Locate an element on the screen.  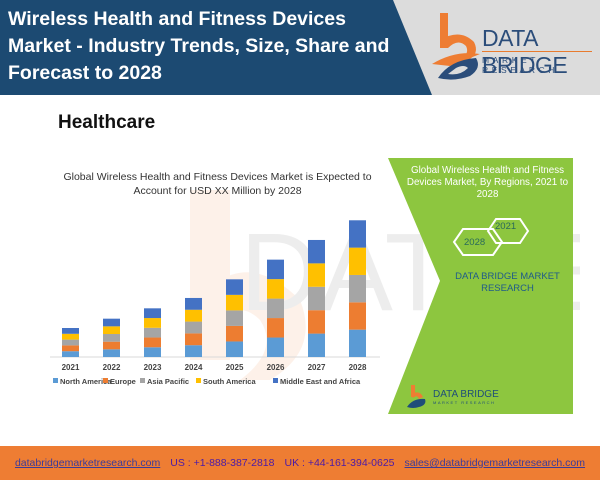
bar-segment-middle-east-and-africa-2021 is located at coordinates (70, 331).